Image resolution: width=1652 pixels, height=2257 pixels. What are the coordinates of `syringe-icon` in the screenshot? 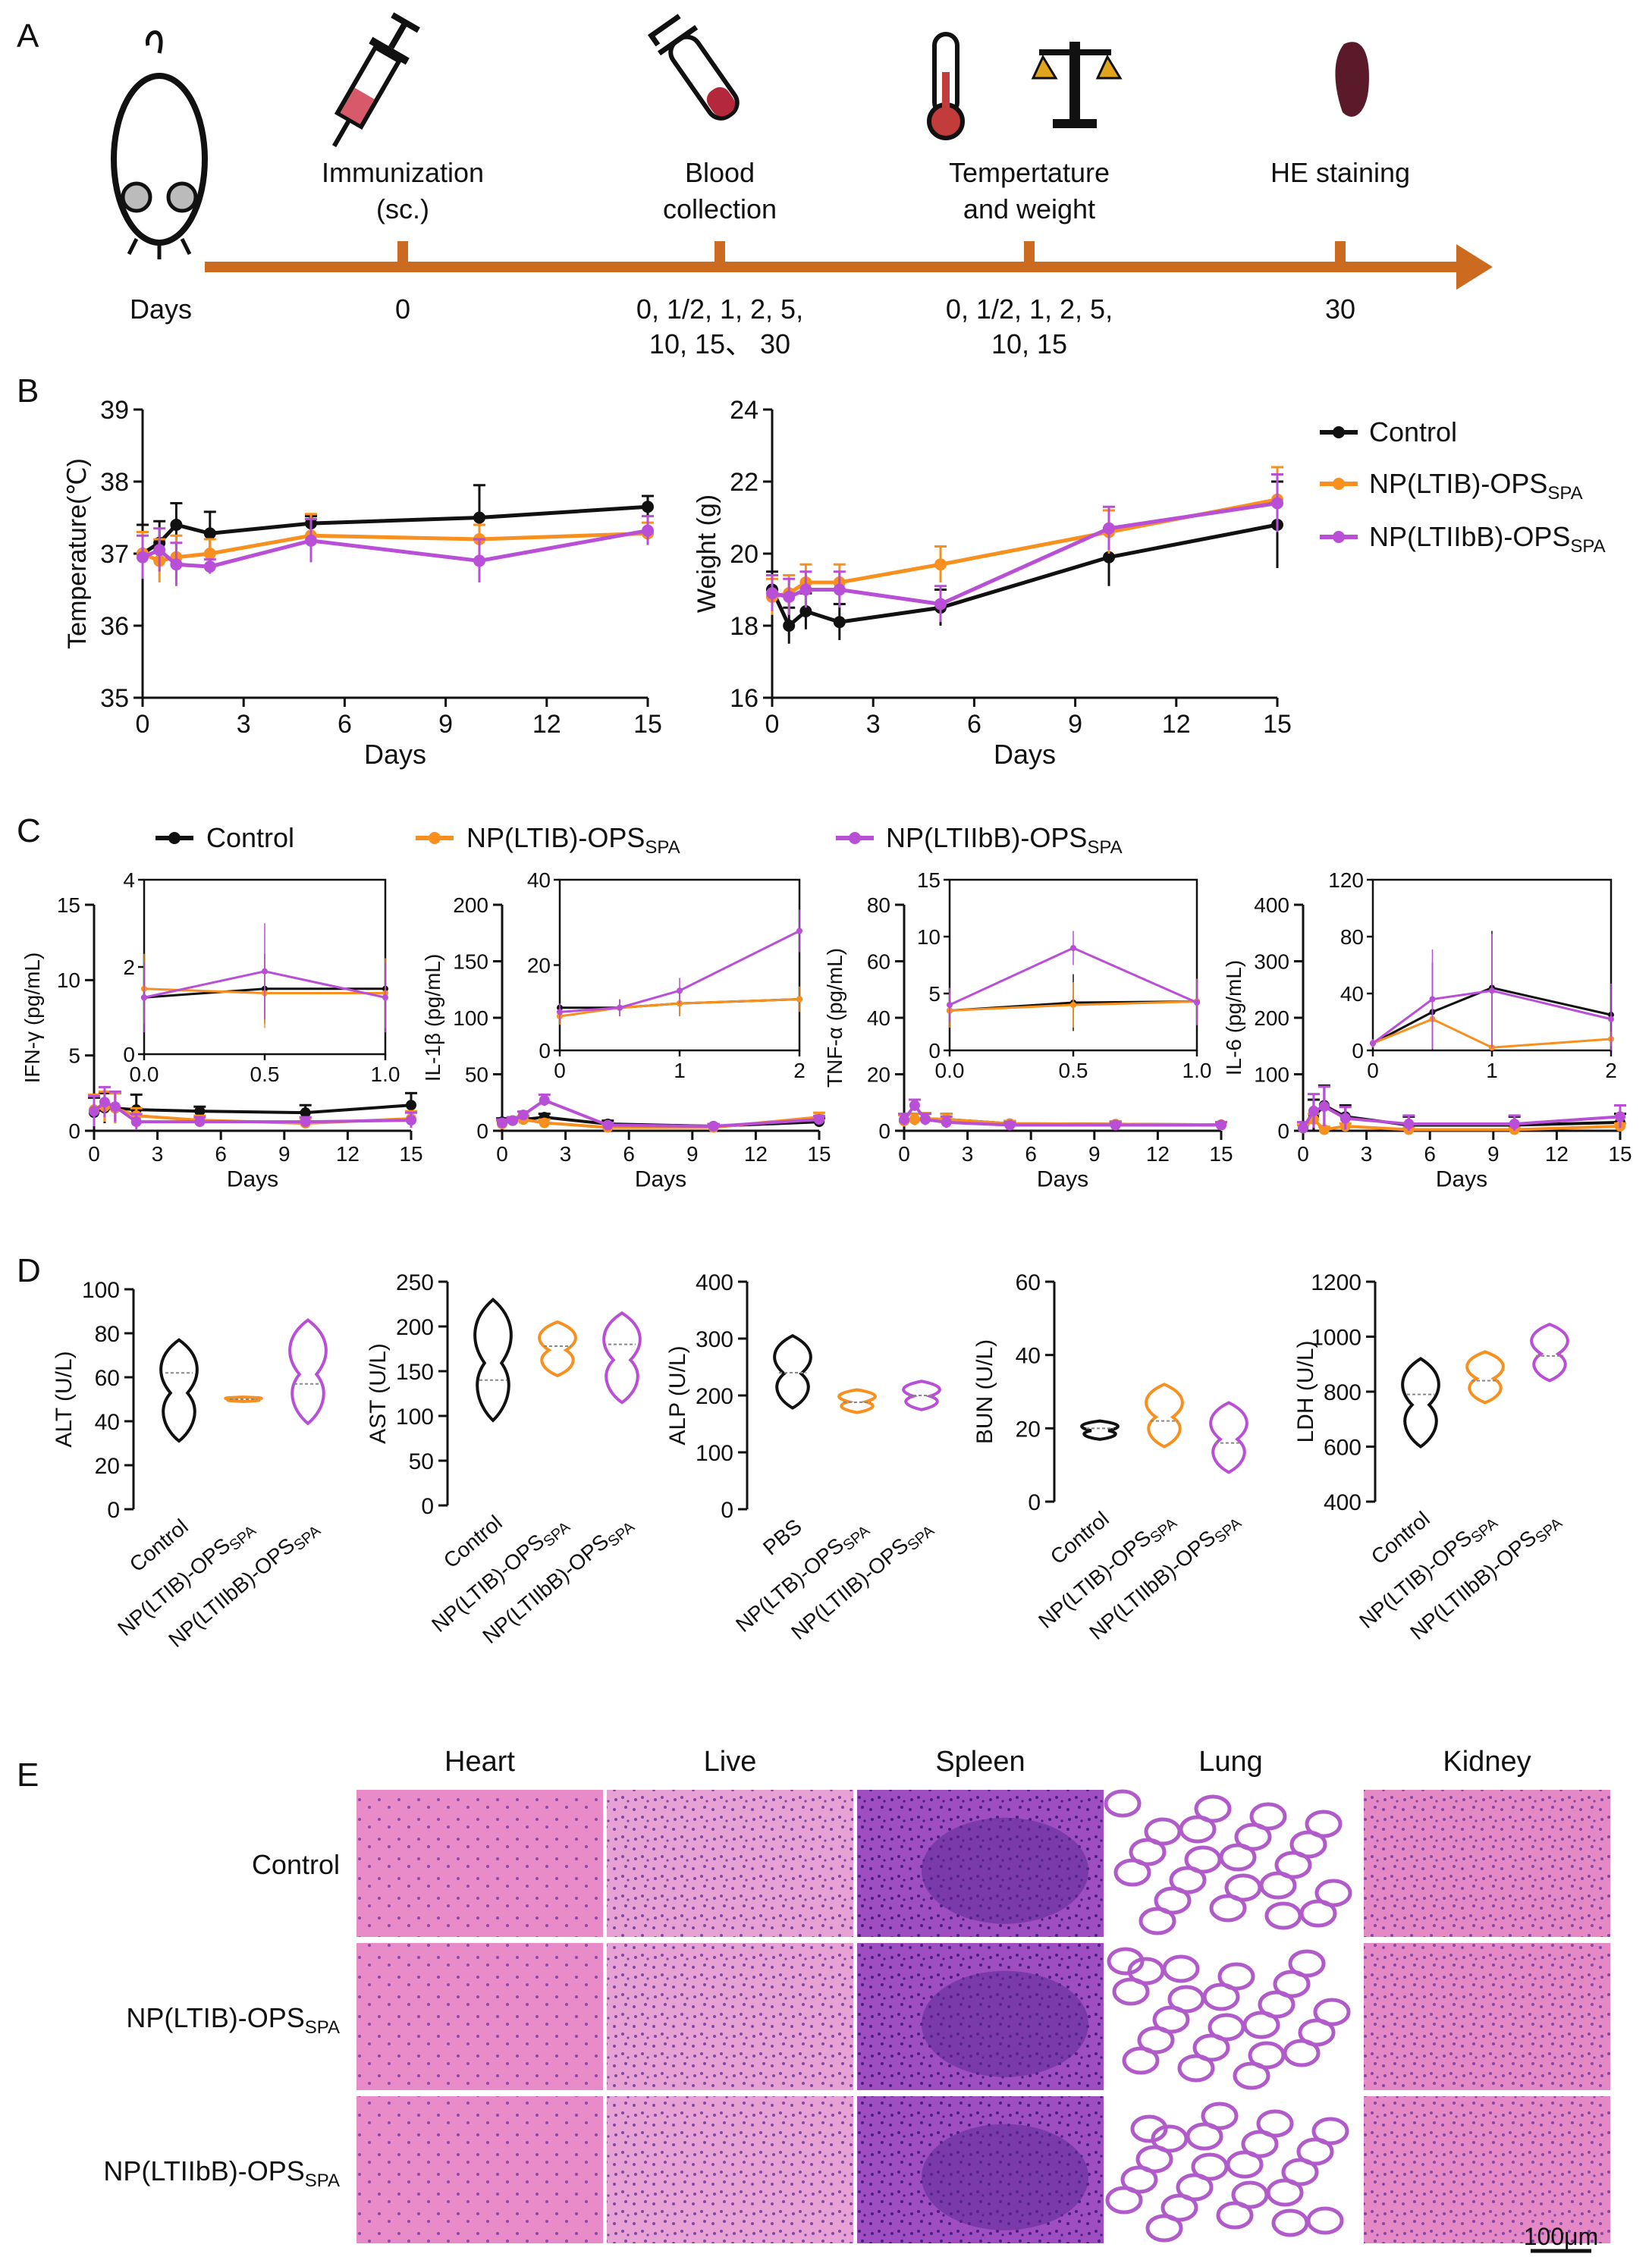 It's located at (376, 80).